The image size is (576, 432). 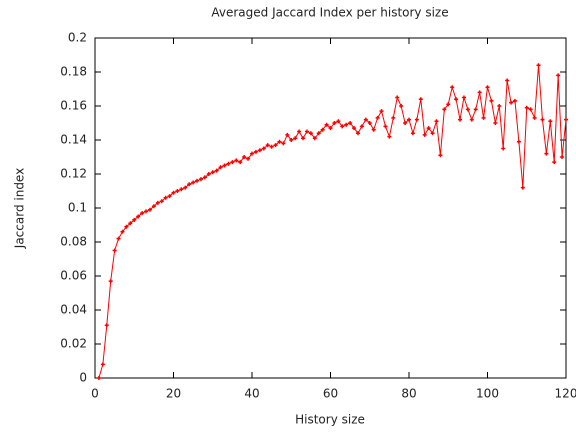 What do you see at coordinates (487, 394) in the screenshot?
I see `x-tick-label: 100` at bounding box center [487, 394].